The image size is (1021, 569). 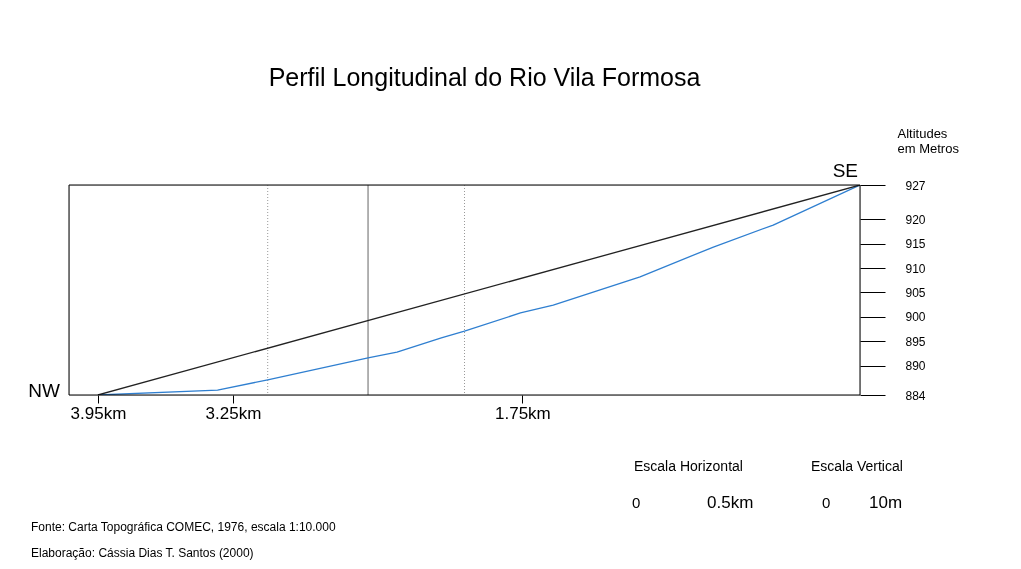 What do you see at coordinates (730, 502) in the screenshot?
I see `text: 0.5km` at bounding box center [730, 502].